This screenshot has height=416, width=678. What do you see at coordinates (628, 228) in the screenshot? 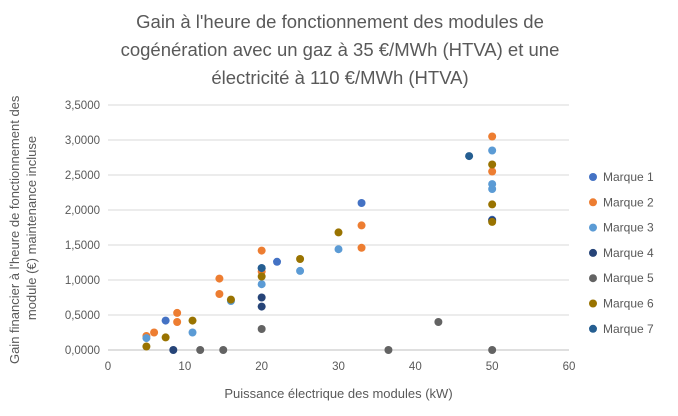
I see `legend-label: Marque 3` at bounding box center [628, 228].